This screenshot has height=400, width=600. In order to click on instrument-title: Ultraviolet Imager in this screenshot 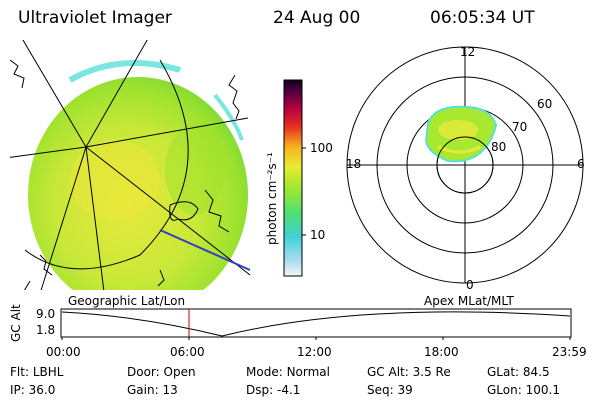, I will do `click(95, 18)`.